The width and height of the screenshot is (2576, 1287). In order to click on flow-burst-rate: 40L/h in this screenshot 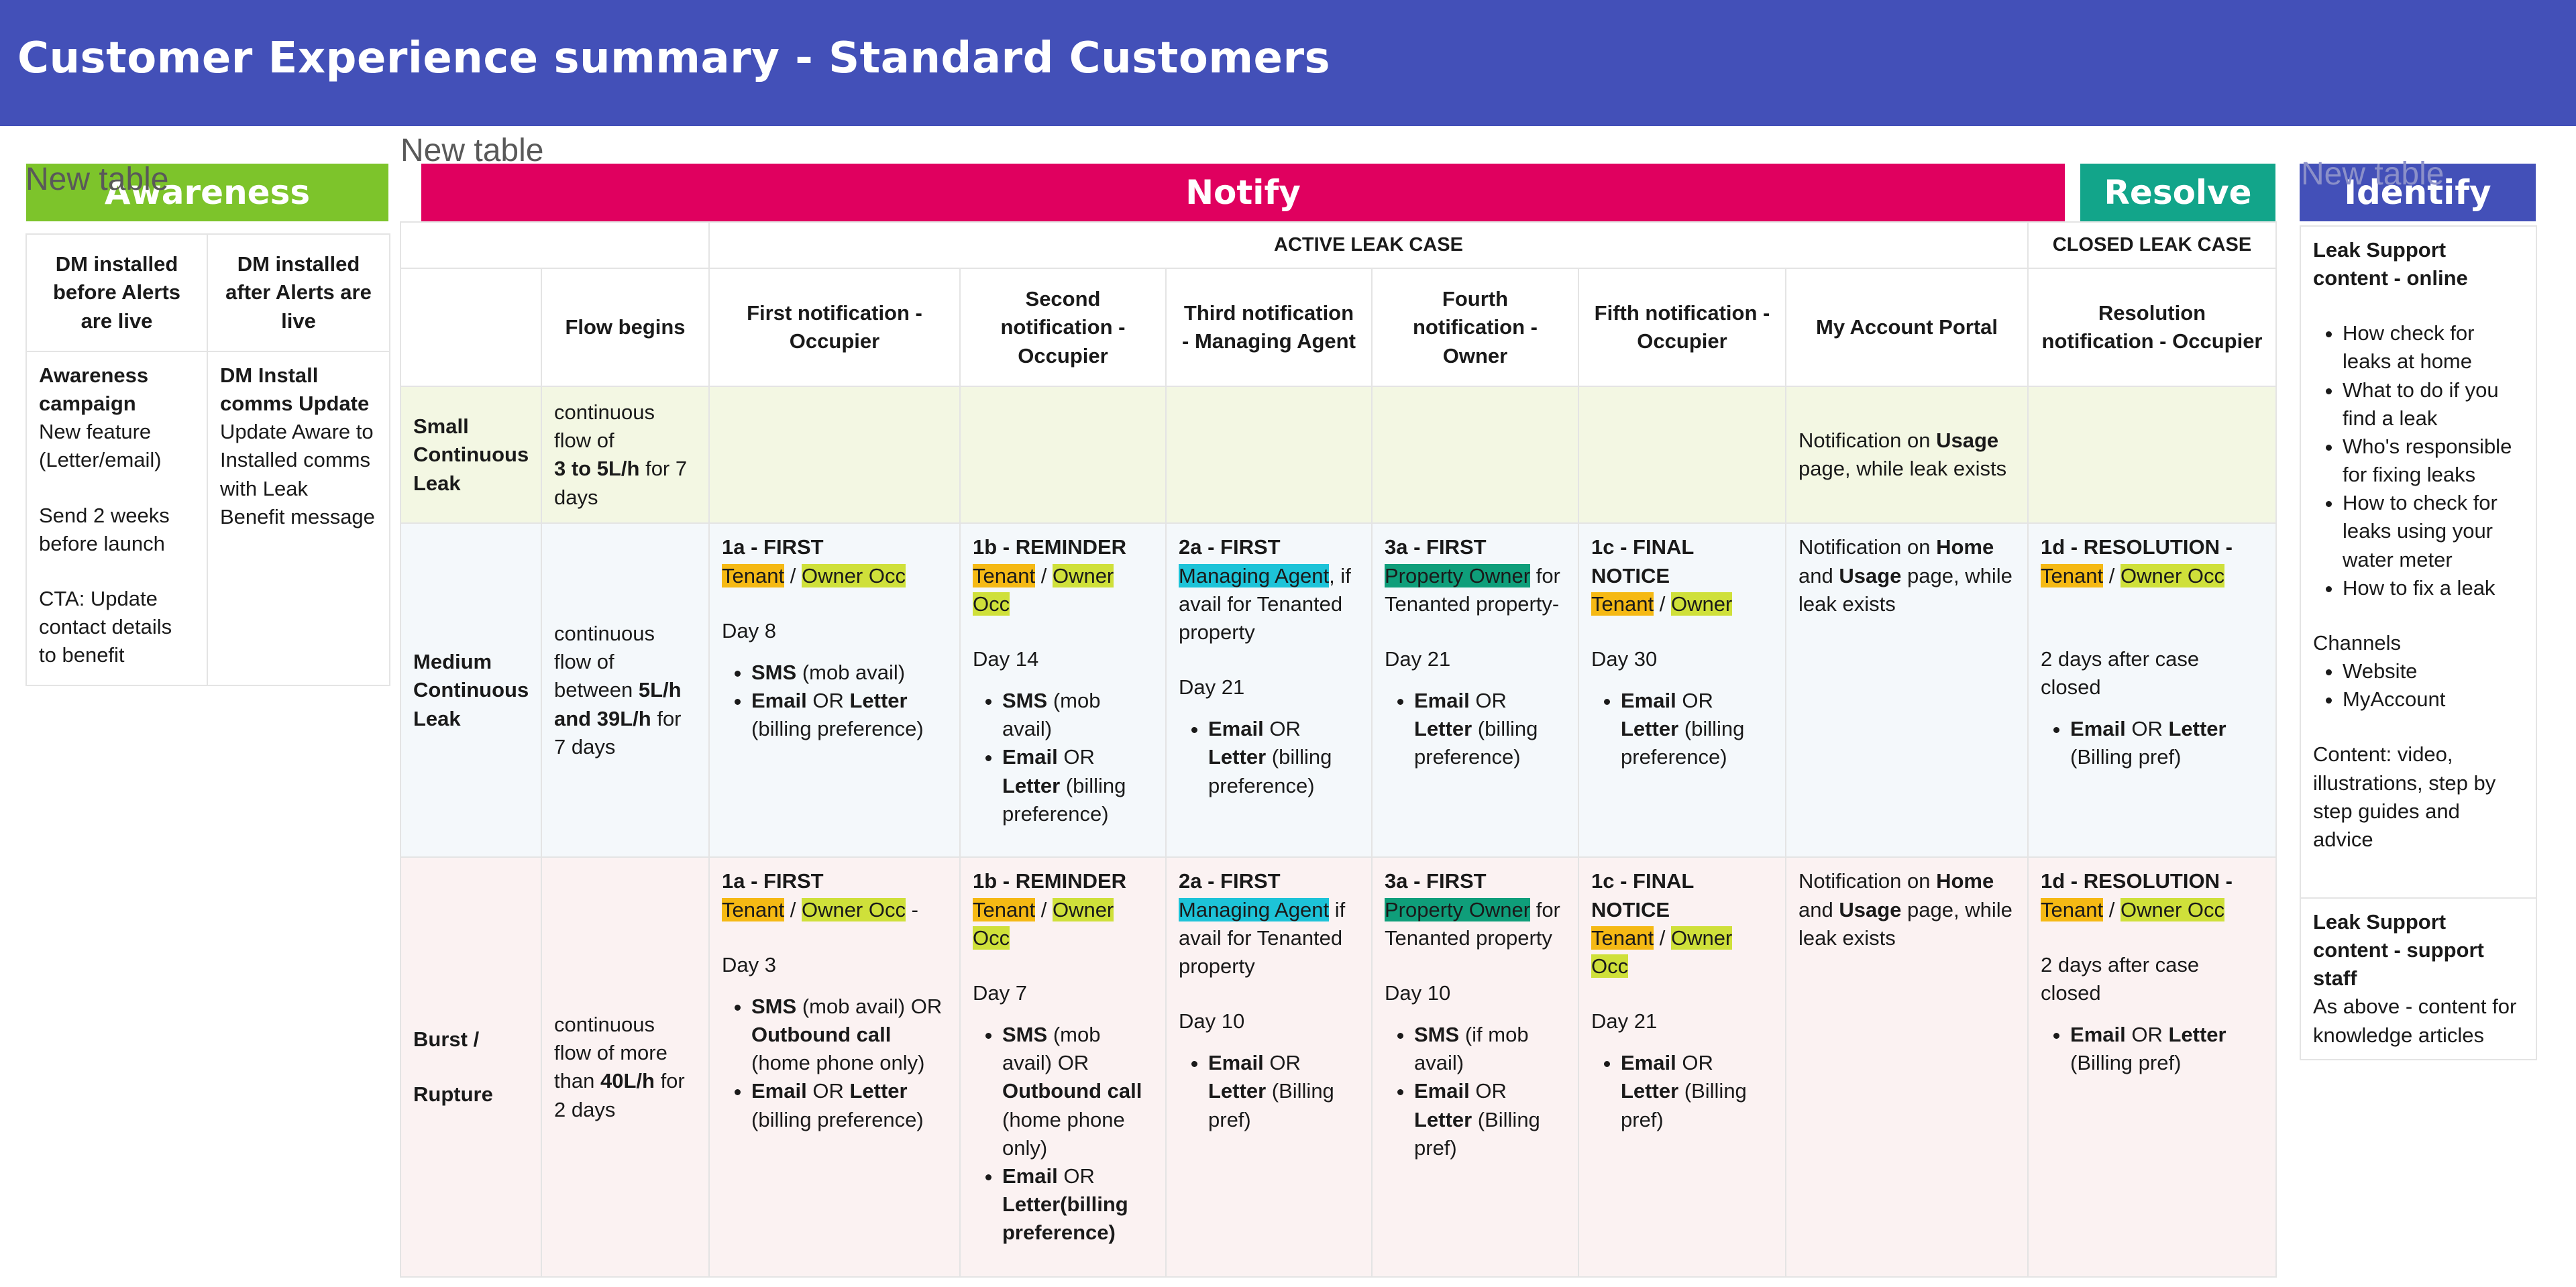, I will do `click(627, 1081)`.